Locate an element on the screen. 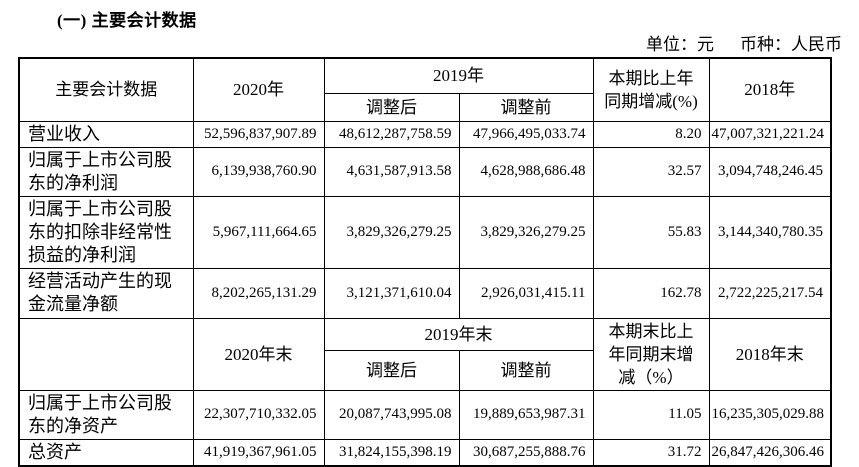 This screenshot has width=859, height=467. header-2018: 2018年 is located at coordinates (770, 89).